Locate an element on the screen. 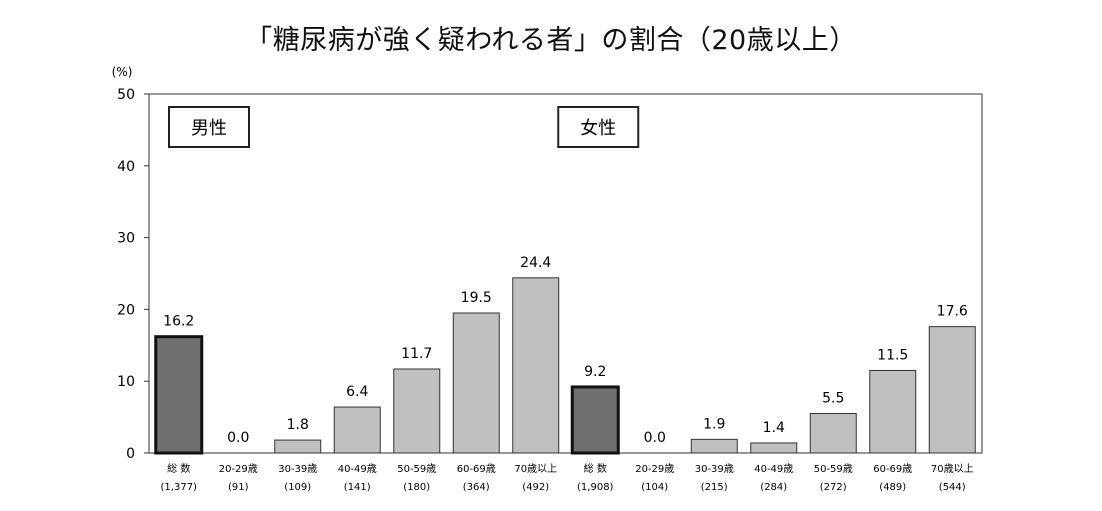 This screenshot has width=1102, height=511. data-label: 6.4 is located at coordinates (357, 392).